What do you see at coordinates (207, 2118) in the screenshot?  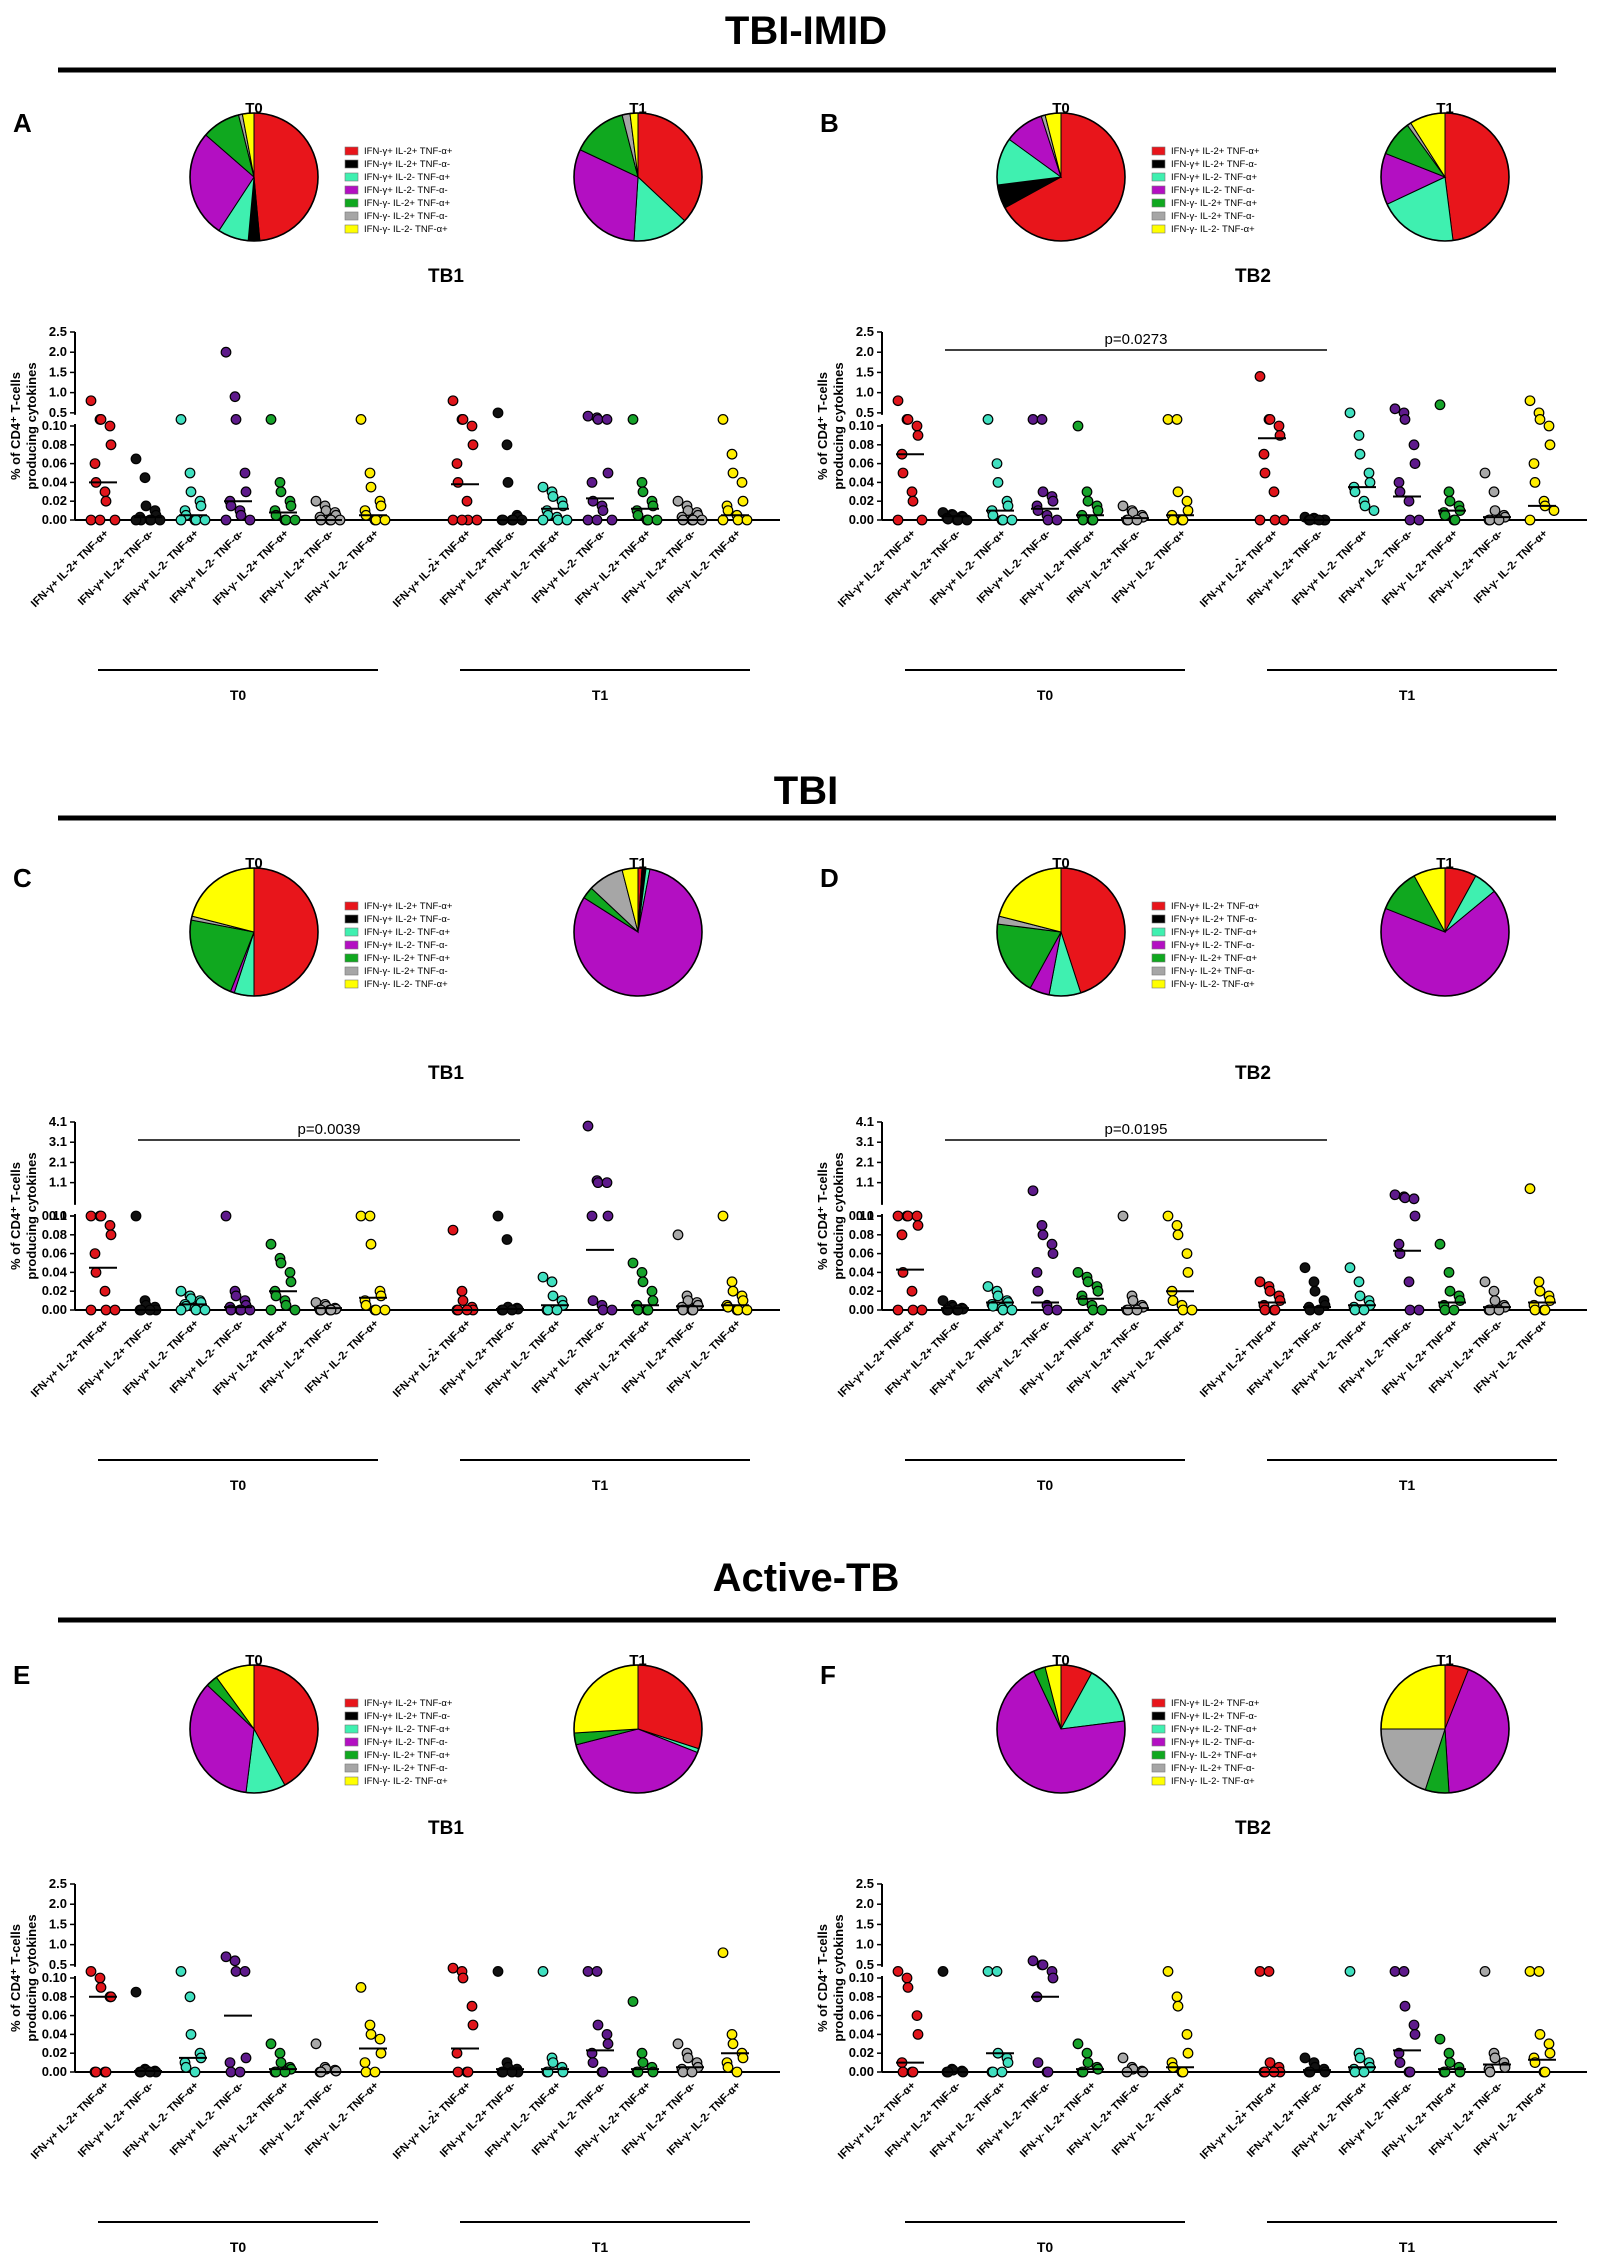 I see `x-category-text: IFN-γ+ IL-2- TNF-α-` at bounding box center [207, 2118].